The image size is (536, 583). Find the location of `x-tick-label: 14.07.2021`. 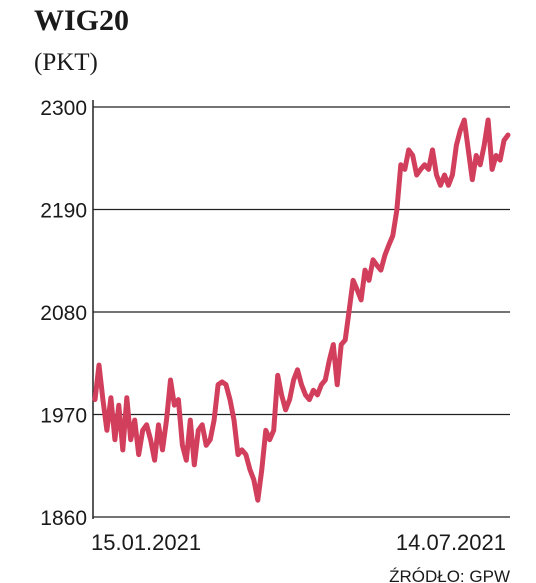

x-tick-label: 14.07.2021 is located at coordinates (451, 542).